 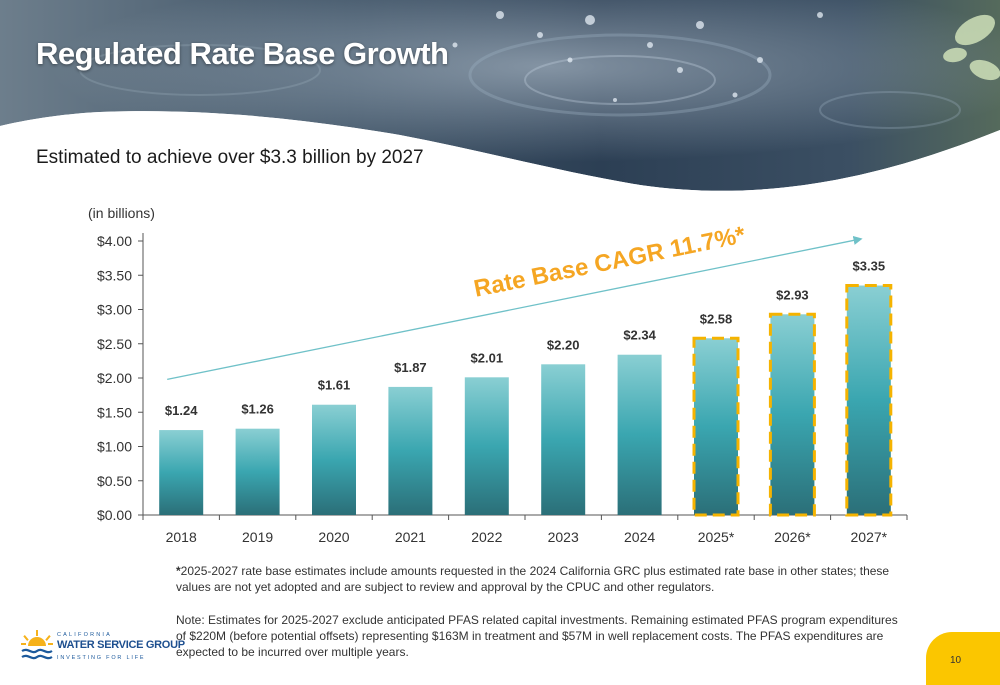 I want to click on y-axis-tick-label: $0.50, so click(x=114, y=481).